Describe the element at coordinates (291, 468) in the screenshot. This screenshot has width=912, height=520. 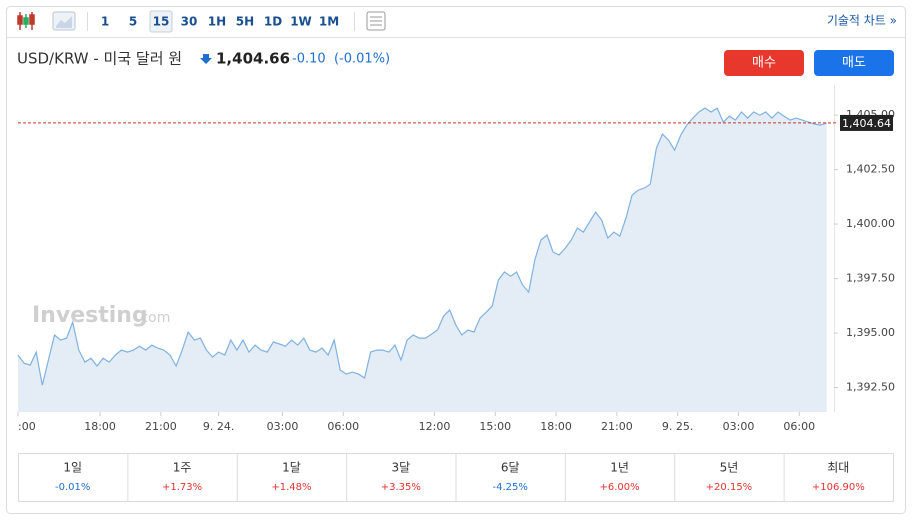
I see `period-label: 1달` at that location.